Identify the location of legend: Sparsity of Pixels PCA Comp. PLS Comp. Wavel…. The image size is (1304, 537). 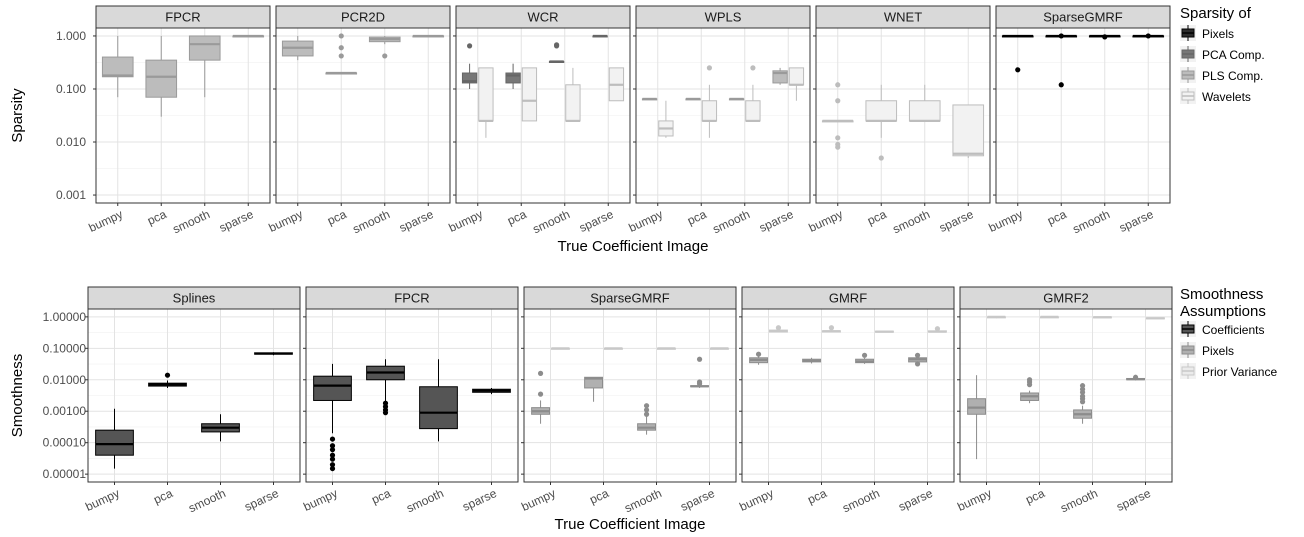
(1222, 54).